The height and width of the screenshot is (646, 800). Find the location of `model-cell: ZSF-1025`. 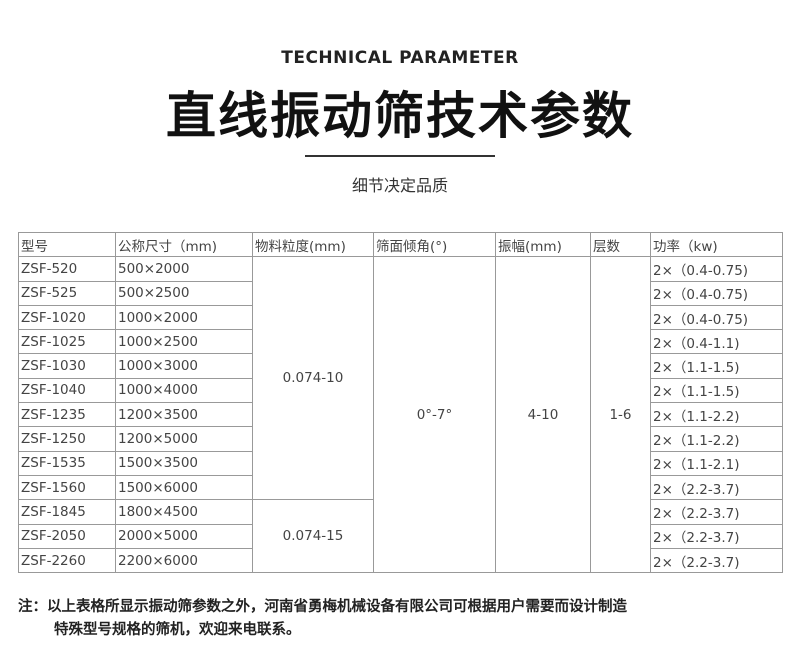

model-cell: ZSF-1025 is located at coordinates (67, 342).